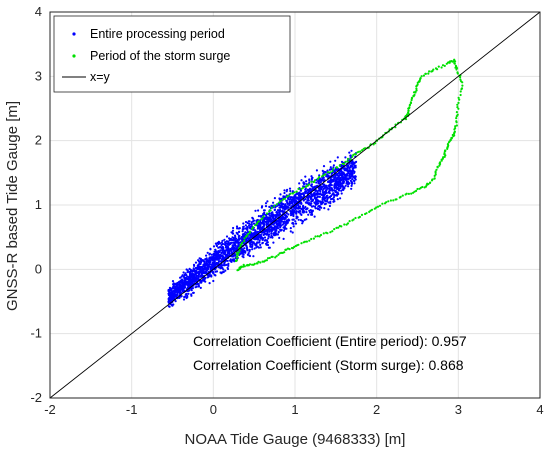 This screenshot has width=550, height=455. Describe the element at coordinates (160, 56) in the screenshot. I see `legend-label-storm: Period of the storm surge` at that location.